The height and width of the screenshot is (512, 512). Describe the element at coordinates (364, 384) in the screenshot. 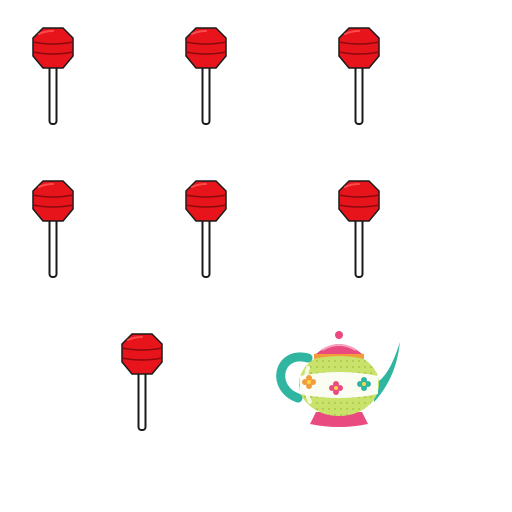

I see `flower-teal-icon` at that location.